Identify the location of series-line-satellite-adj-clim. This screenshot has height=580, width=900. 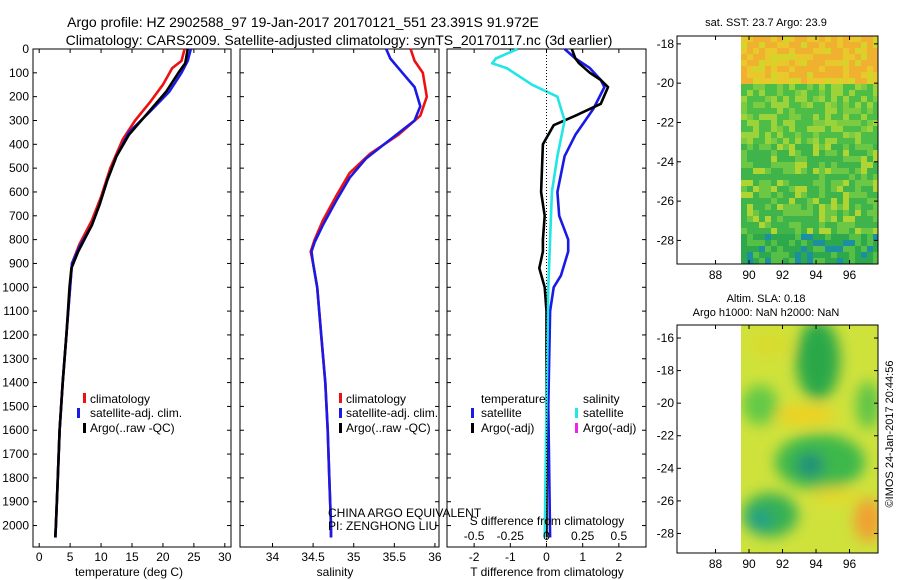
(366, 293).